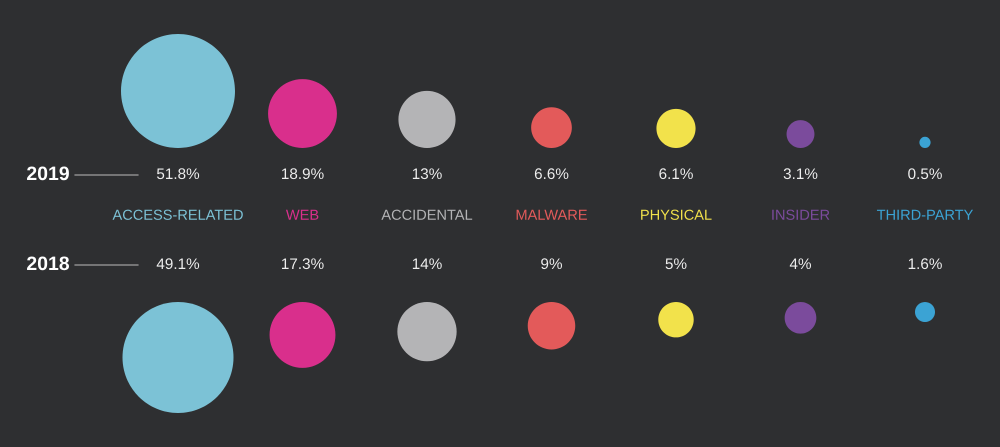 The image size is (1000, 447). I want to click on data-label: 17.3%, so click(303, 264).